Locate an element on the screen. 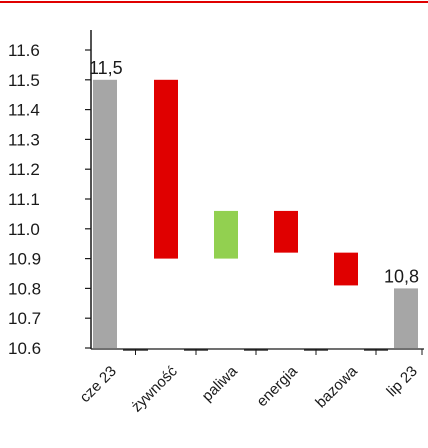 This screenshot has width=428, height=448. y-tick-label: 11.5 is located at coordinates (24, 80).